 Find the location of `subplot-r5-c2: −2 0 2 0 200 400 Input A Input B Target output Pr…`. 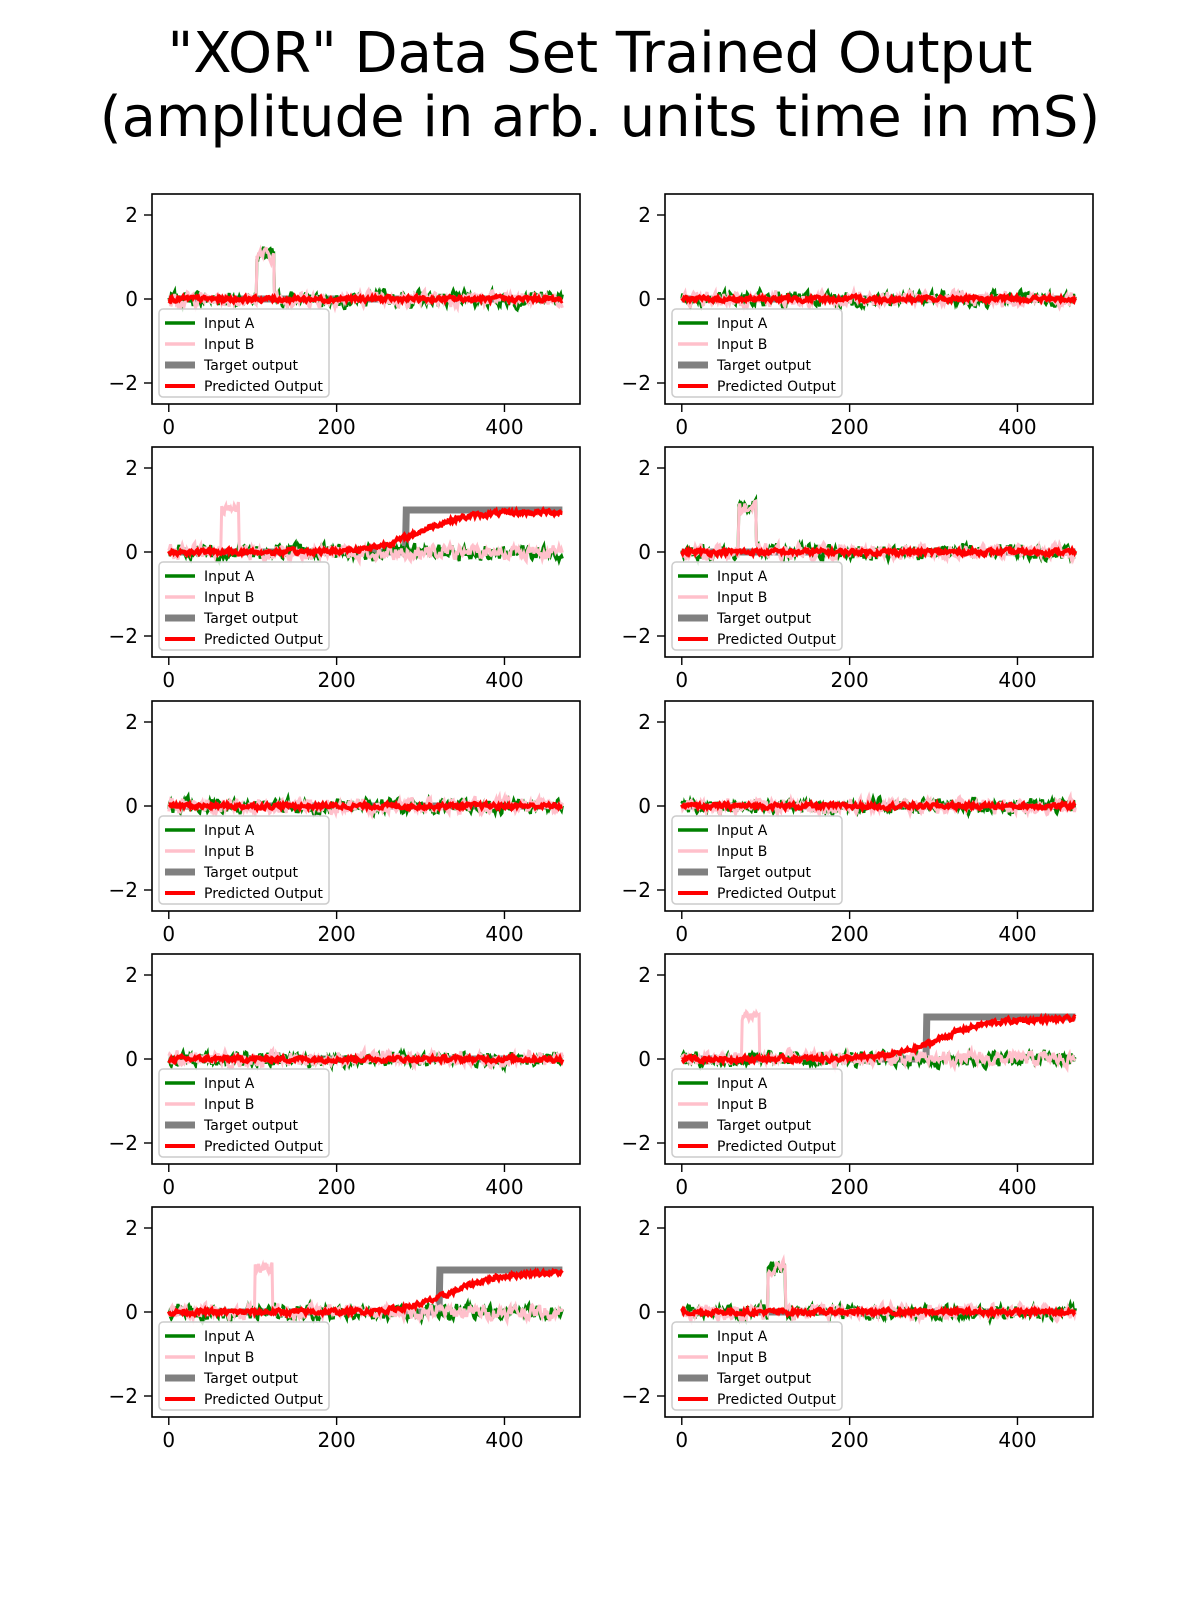

subplot-r5-c2: −2 0 2 0 200 400 Input A Input B Target output Pr… is located at coordinates (858, 1329).